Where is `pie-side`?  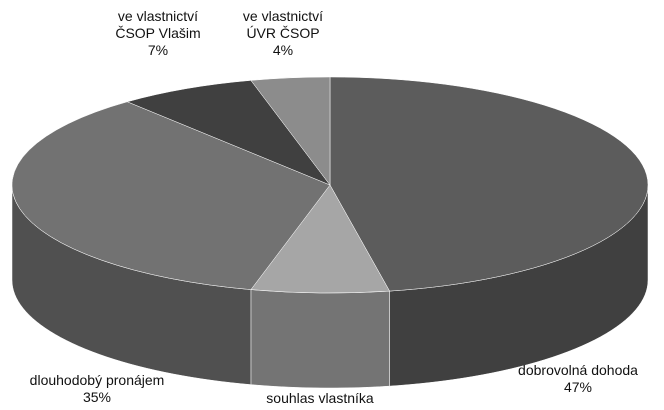
pie-side is located at coordinates (320, 339).